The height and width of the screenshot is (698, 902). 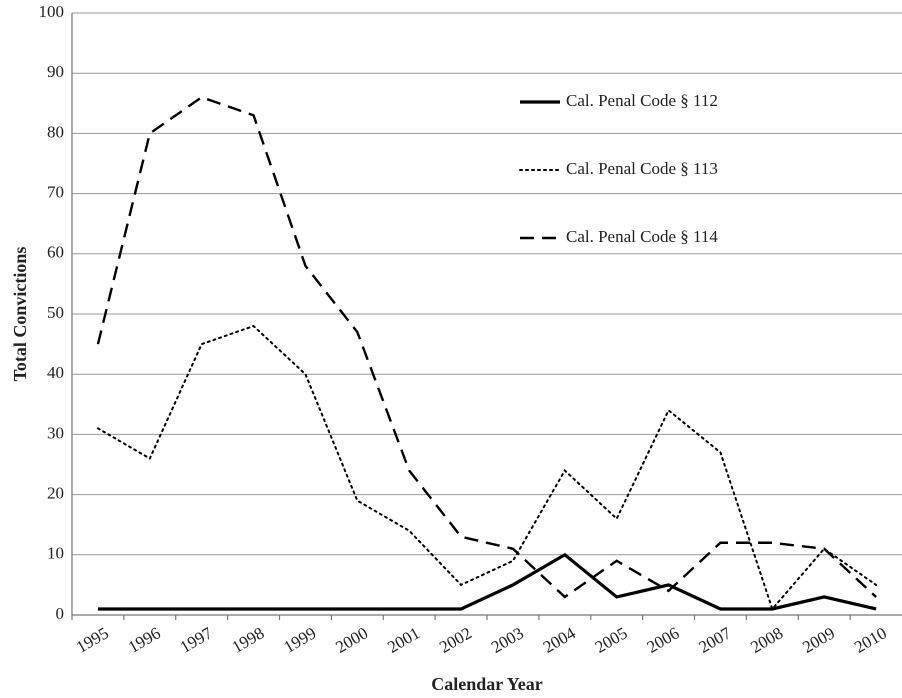 What do you see at coordinates (642, 236) in the screenshot?
I see `legend-label: Cal. Penal Code § 114` at bounding box center [642, 236].